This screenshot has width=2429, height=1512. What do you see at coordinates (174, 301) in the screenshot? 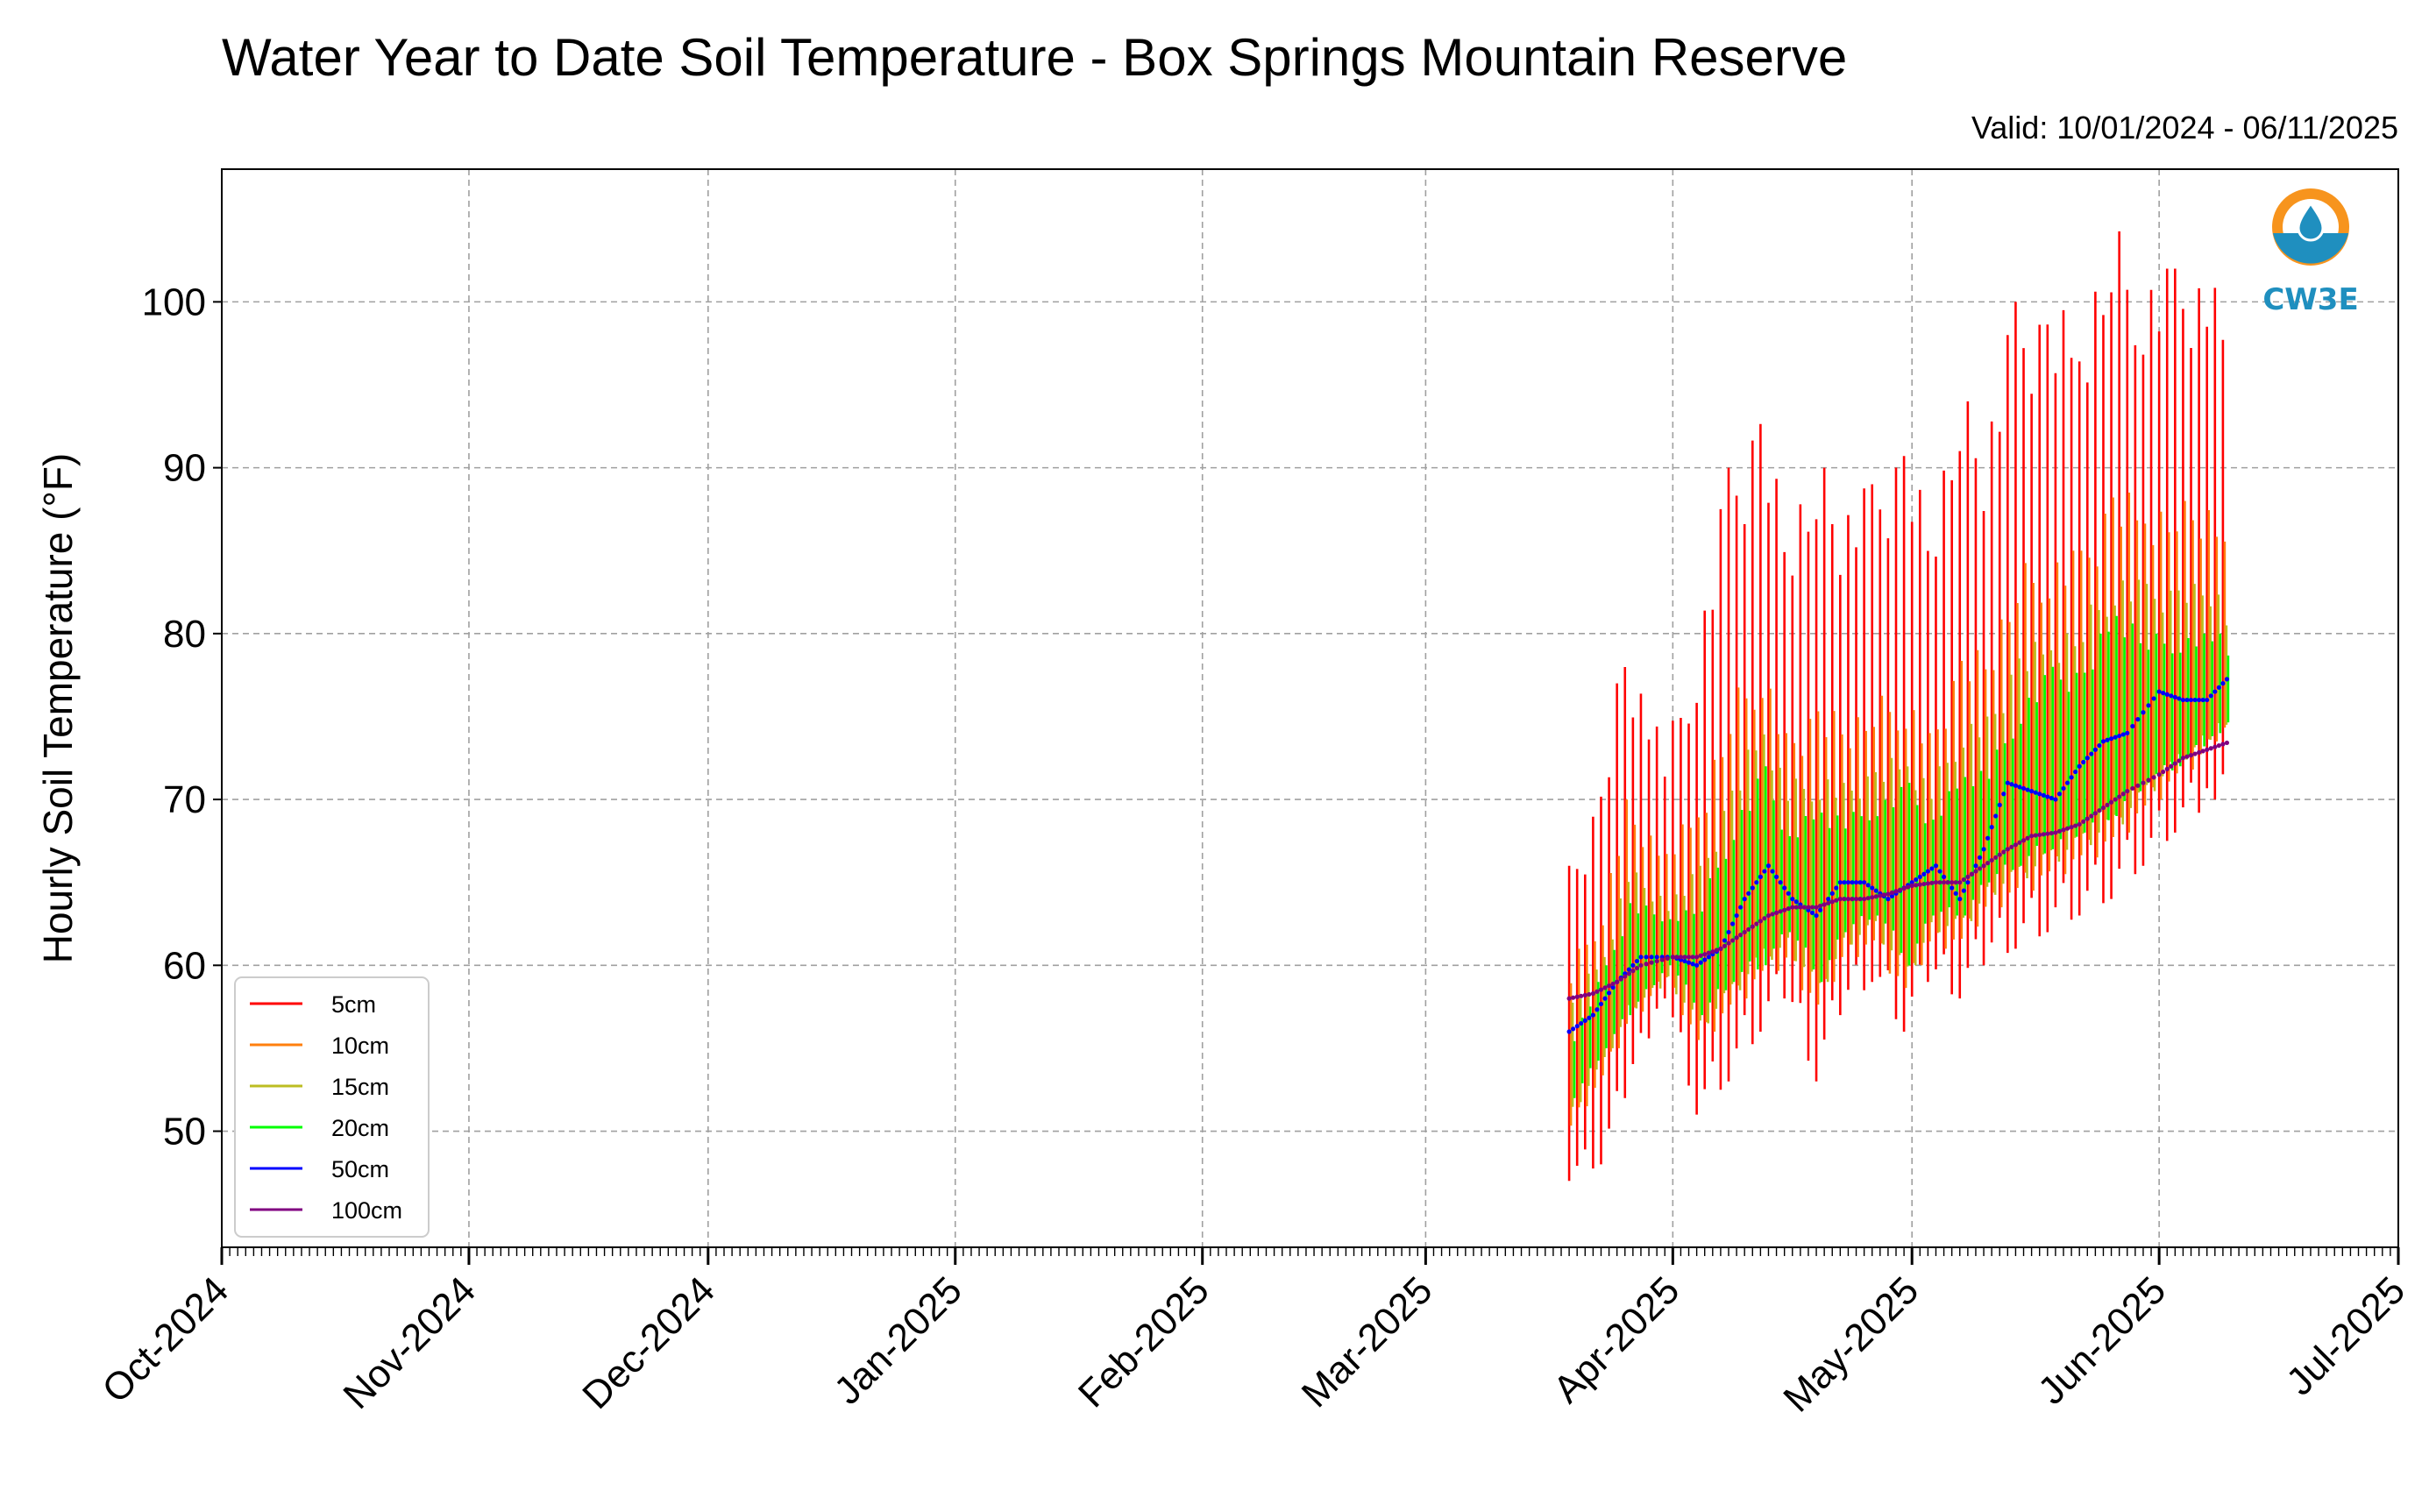
I see `y-tick-label: 100` at bounding box center [174, 301].